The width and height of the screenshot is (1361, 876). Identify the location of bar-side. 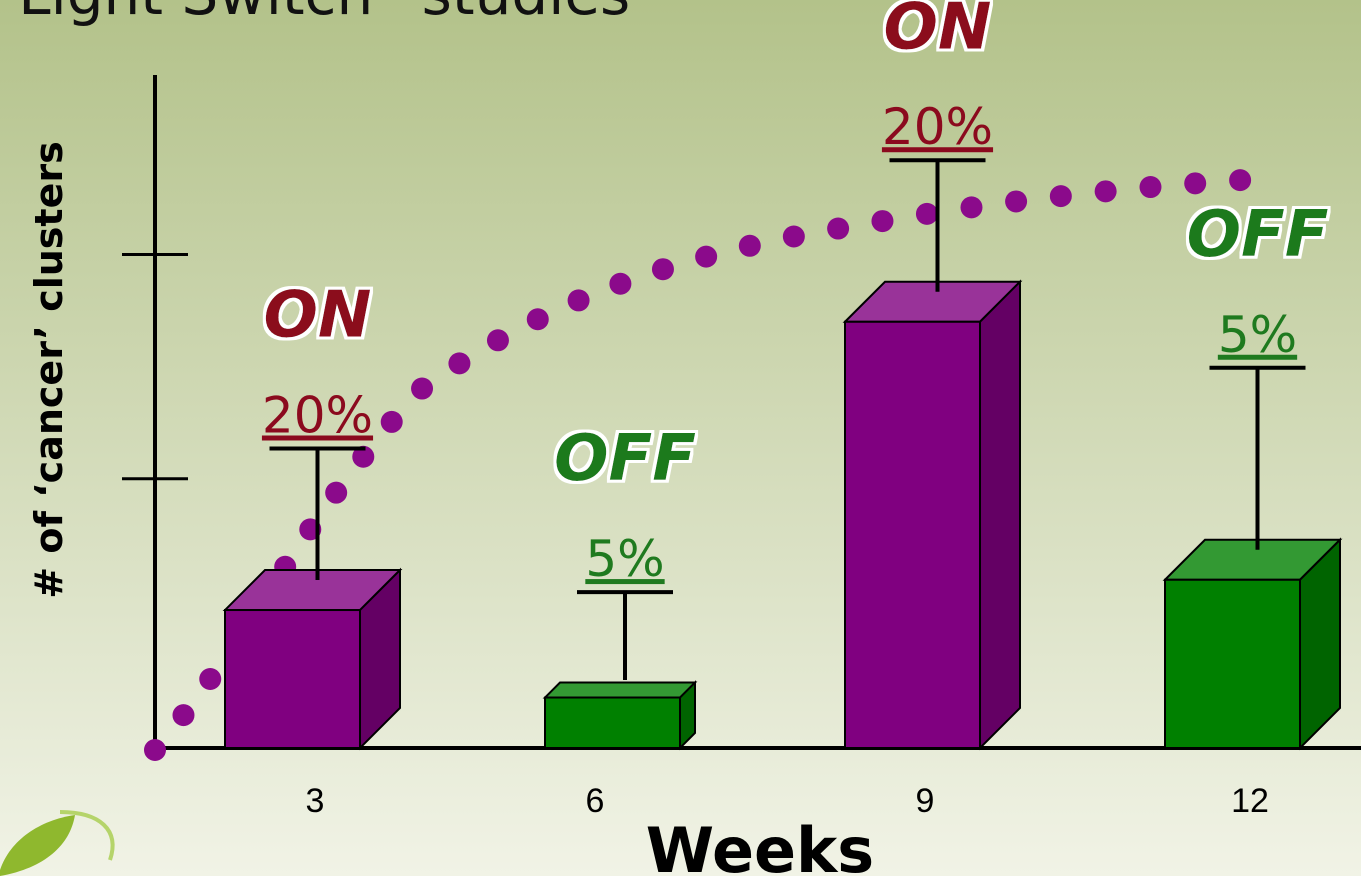
(1000, 515).